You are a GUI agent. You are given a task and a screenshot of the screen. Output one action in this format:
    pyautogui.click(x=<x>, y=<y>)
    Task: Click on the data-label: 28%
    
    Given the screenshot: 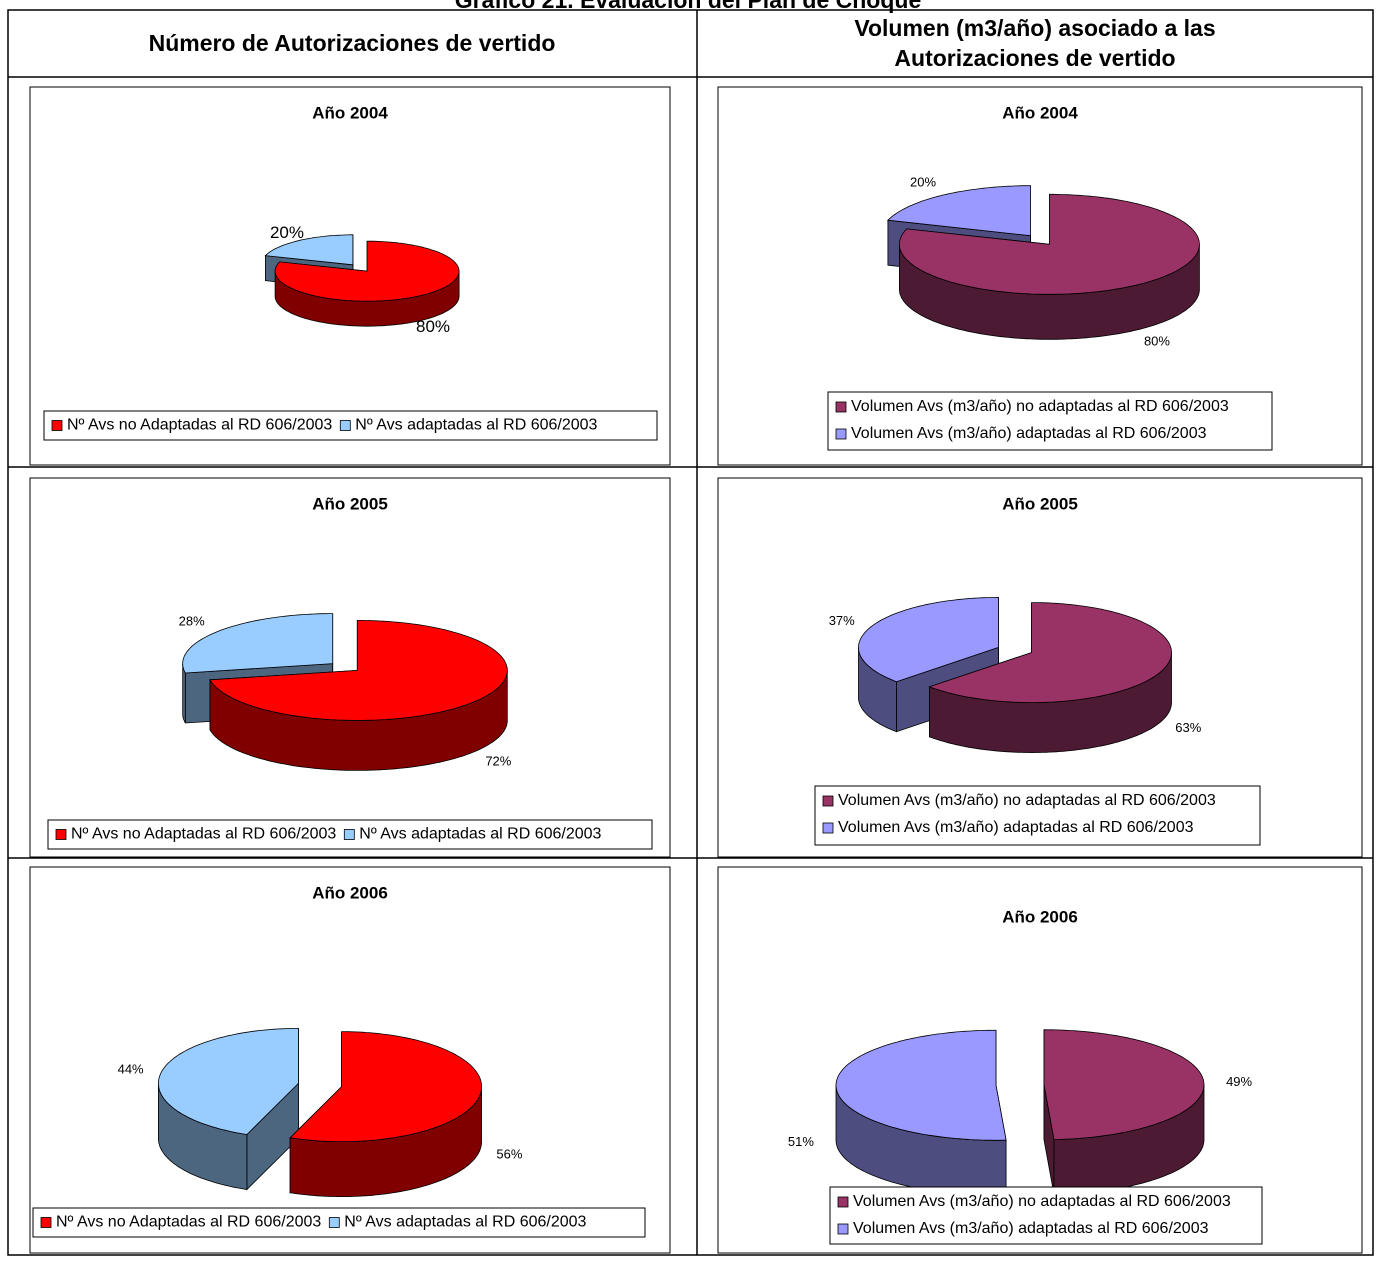 What is the action you would take?
    pyautogui.click(x=192, y=621)
    